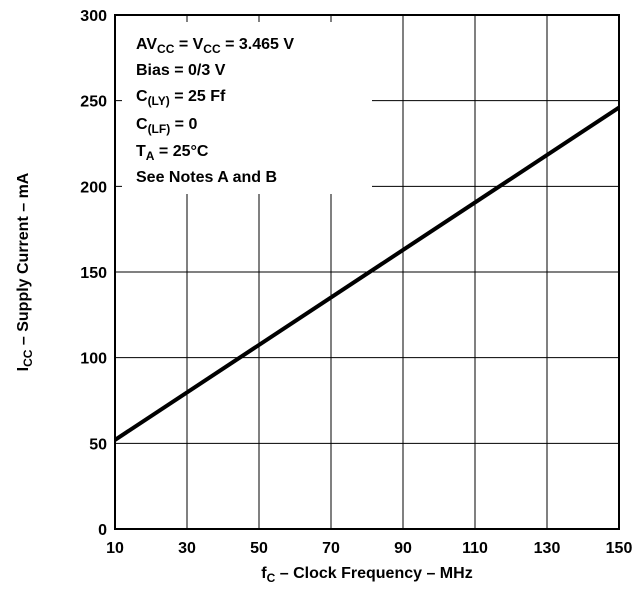 This screenshot has width=642, height=589. I want to click on y-tick-label-300: 300, so click(93, 16).